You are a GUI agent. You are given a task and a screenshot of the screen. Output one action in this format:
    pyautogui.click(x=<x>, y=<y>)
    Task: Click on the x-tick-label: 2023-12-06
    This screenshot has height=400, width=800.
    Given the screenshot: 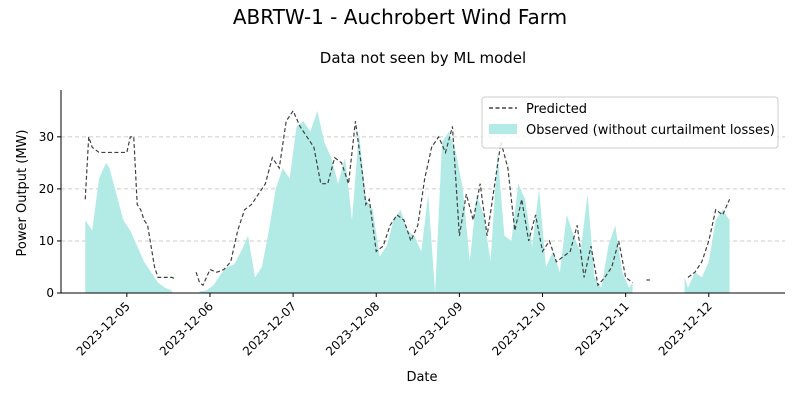 What is the action you would take?
    pyautogui.click(x=186, y=328)
    